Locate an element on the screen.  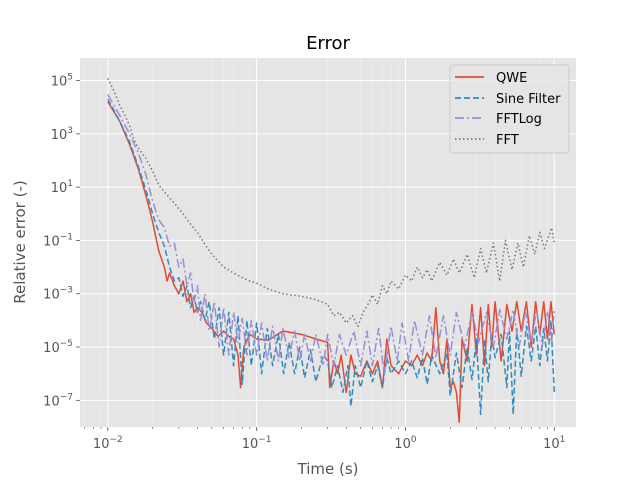
y-tick-label: 10³ is located at coordinates (62, 134).